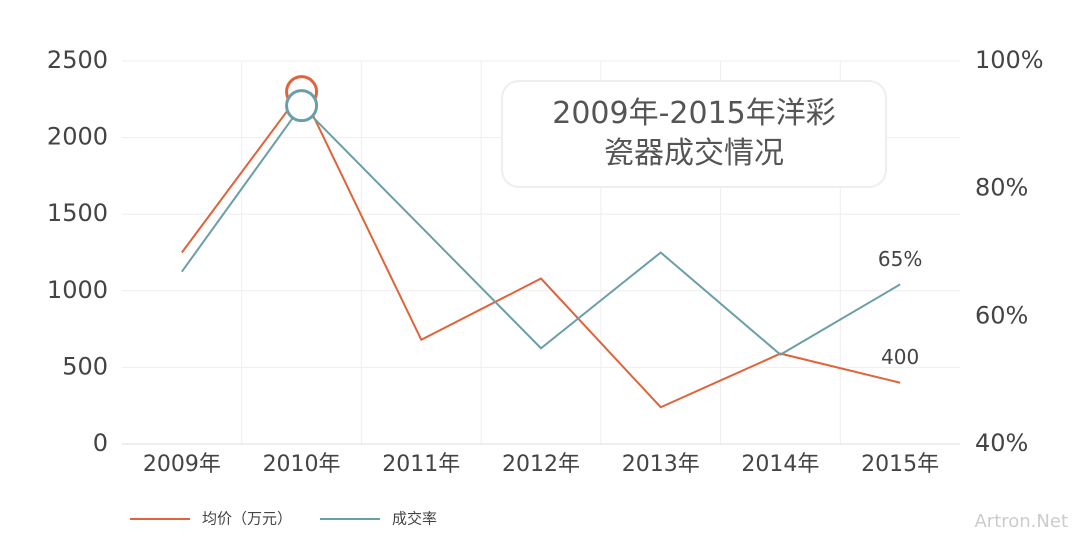 This screenshot has height=546, width=1077. I want to click on data-label: 65%, so click(900, 259).